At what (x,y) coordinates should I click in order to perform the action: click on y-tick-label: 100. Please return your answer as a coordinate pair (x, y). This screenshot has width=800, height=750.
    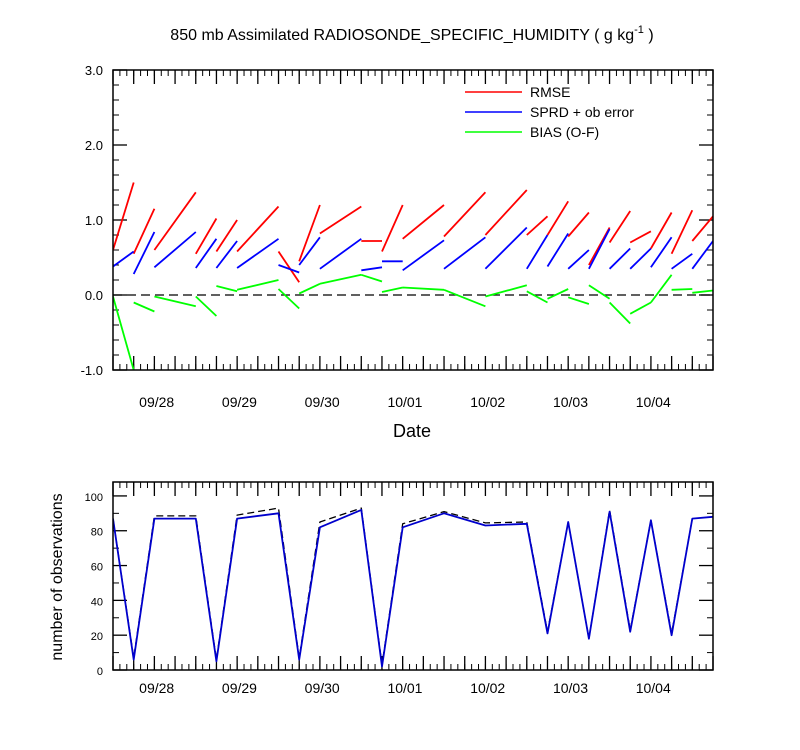
    Looking at the image, I should click on (94, 498).